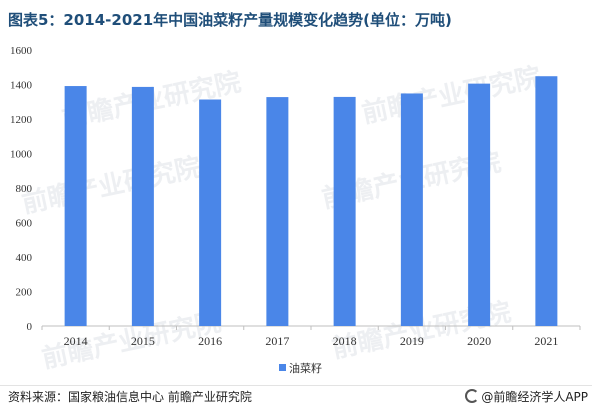  I want to click on y-tick-label: 200, so click(24, 293).